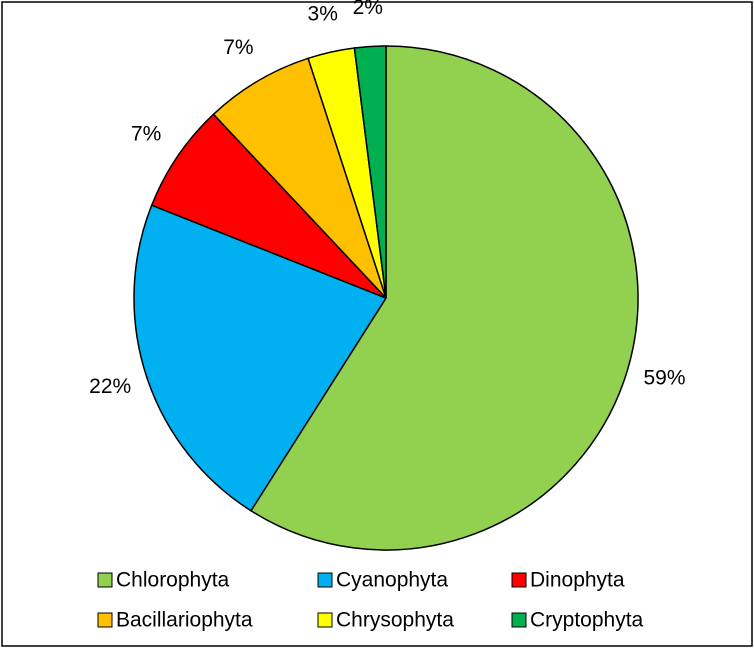 Image resolution: width=754 pixels, height=653 pixels. Describe the element at coordinates (395, 620) in the screenshot. I see `legend-label: Chrysophyta` at that location.